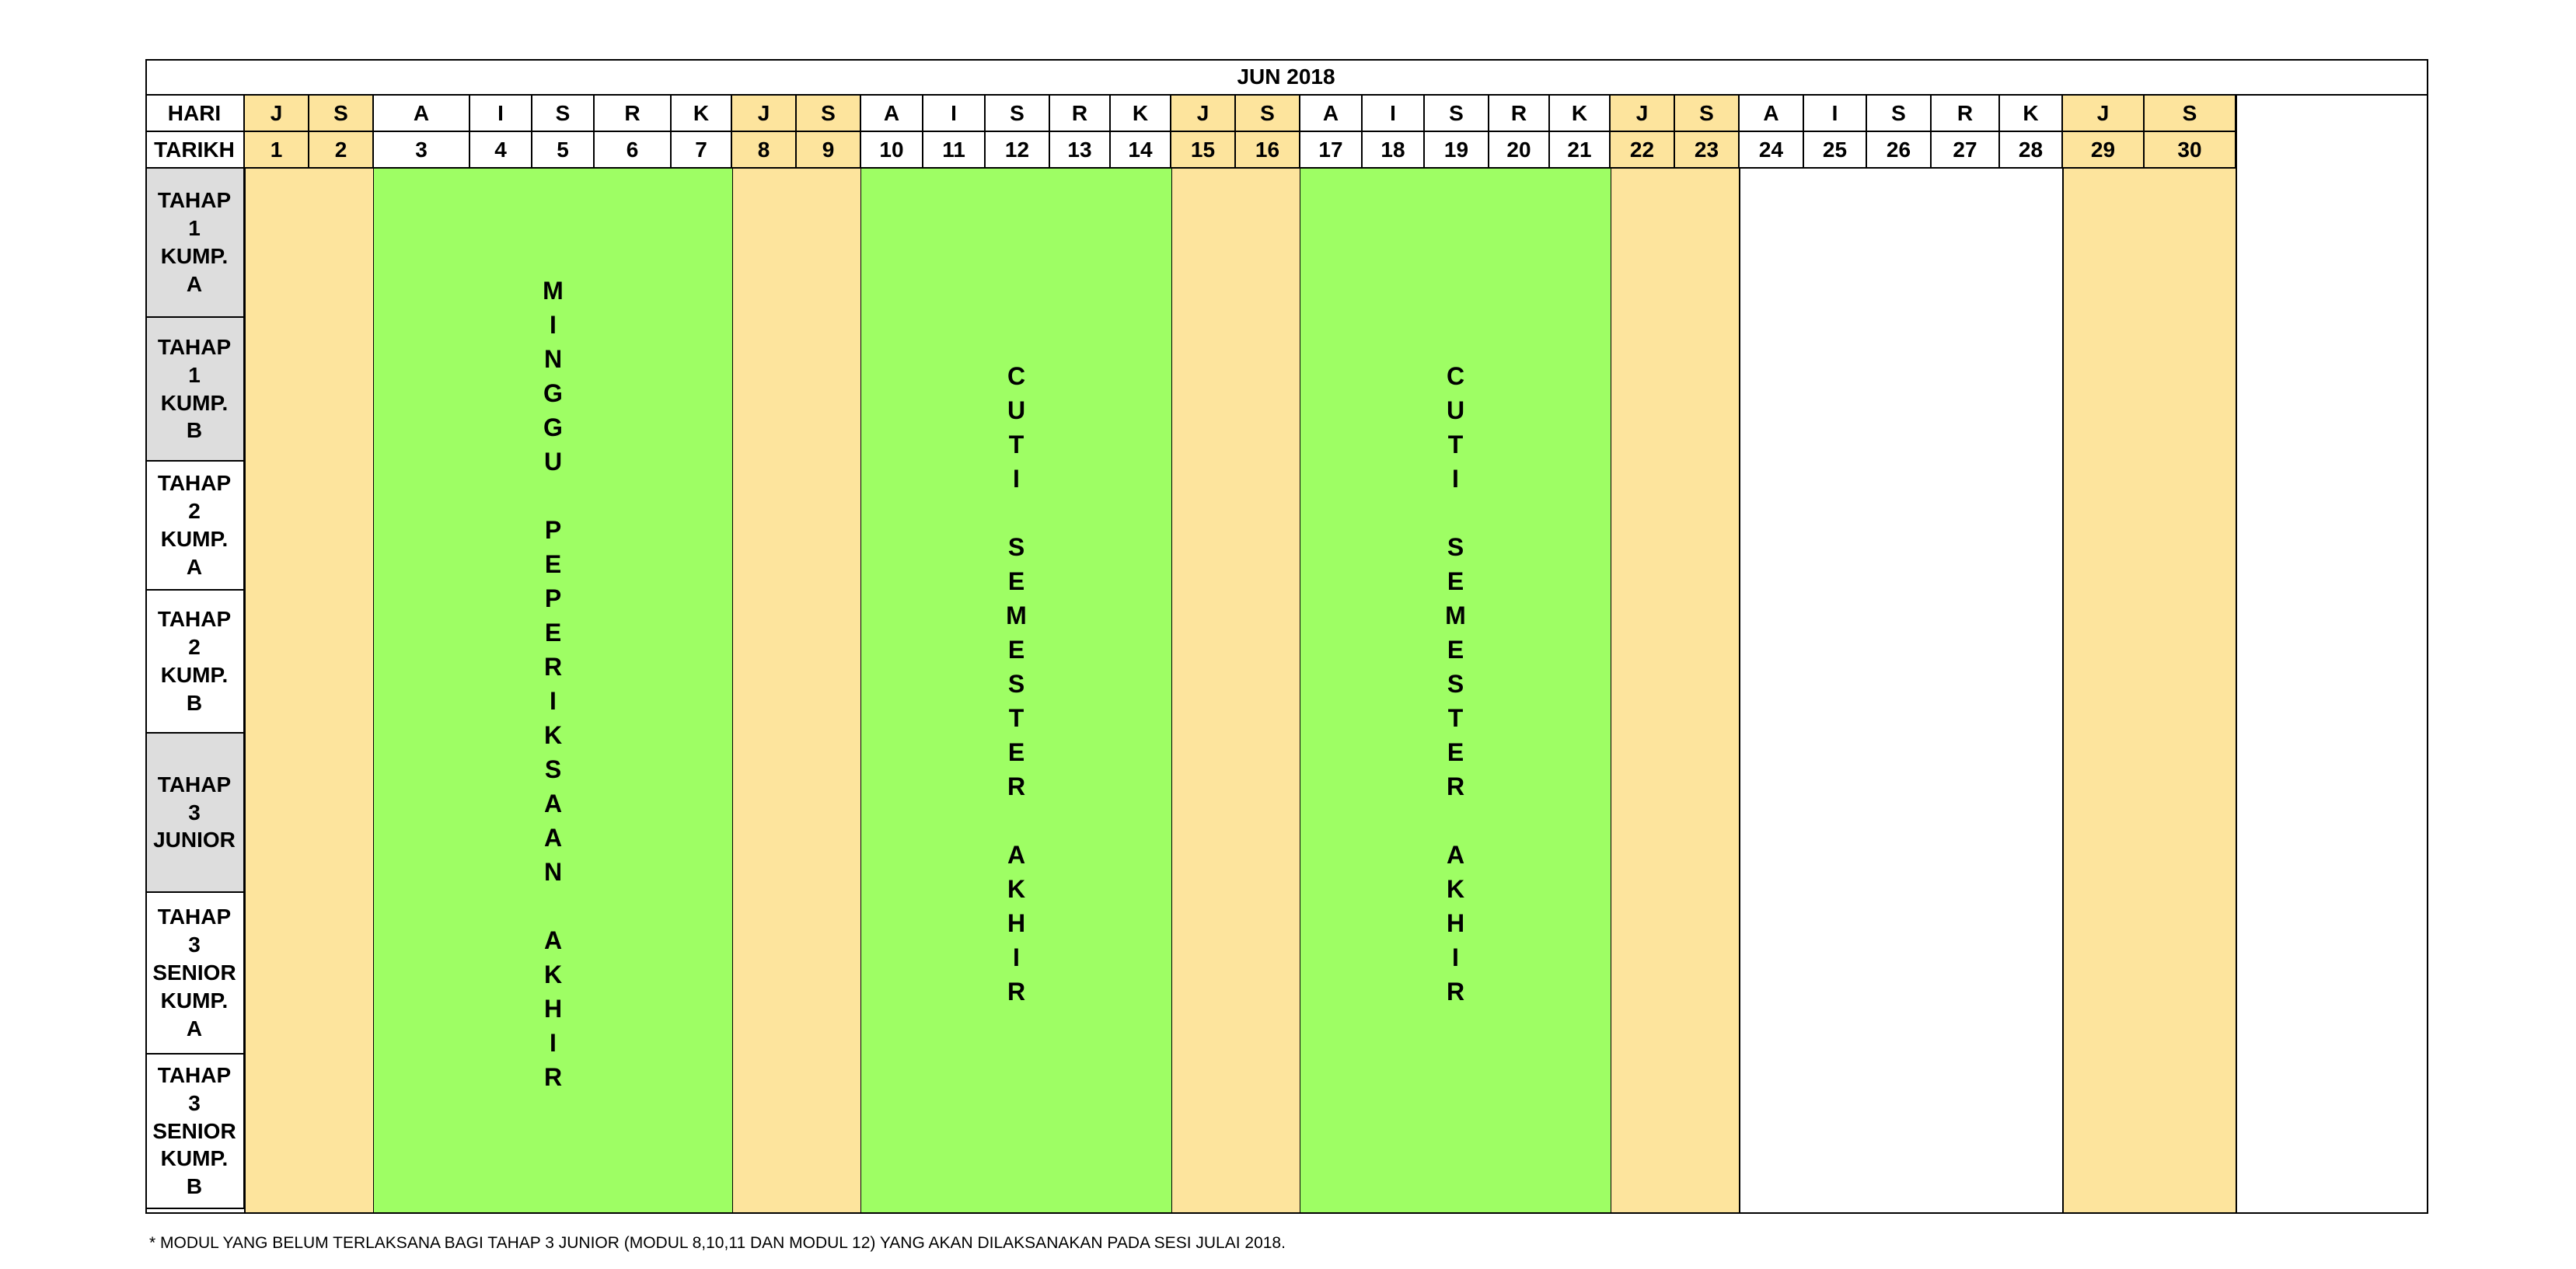 This screenshot has width=2576, height=1269. I want to click on date-number-5: 5, so click(563, 150).